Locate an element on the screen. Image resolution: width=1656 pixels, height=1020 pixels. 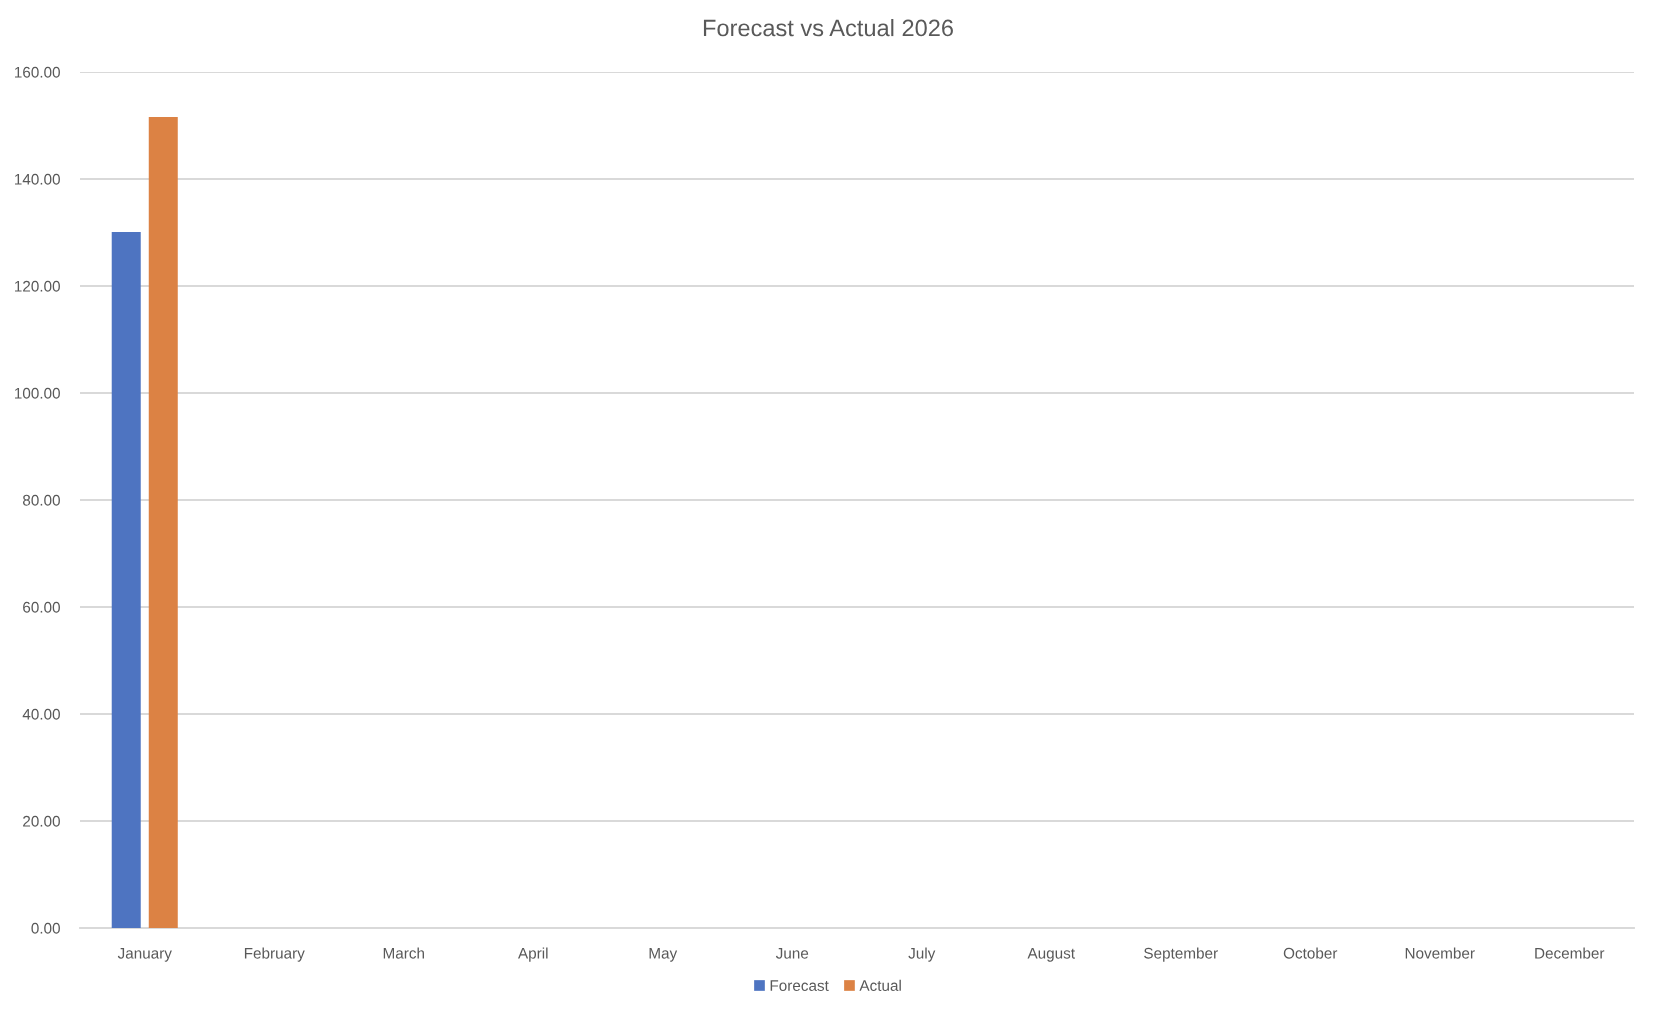
y-tick-label: 80.00 is located at coordinates (41, 500).